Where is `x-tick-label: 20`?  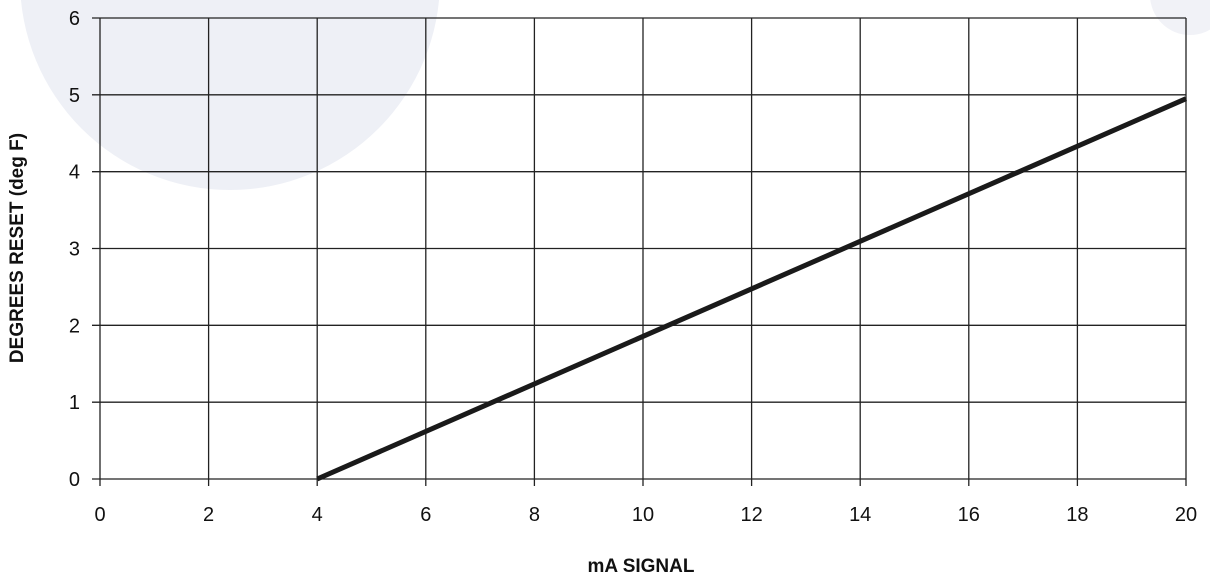
x-tick-label: 20 is located at coordinates (1186, 515).